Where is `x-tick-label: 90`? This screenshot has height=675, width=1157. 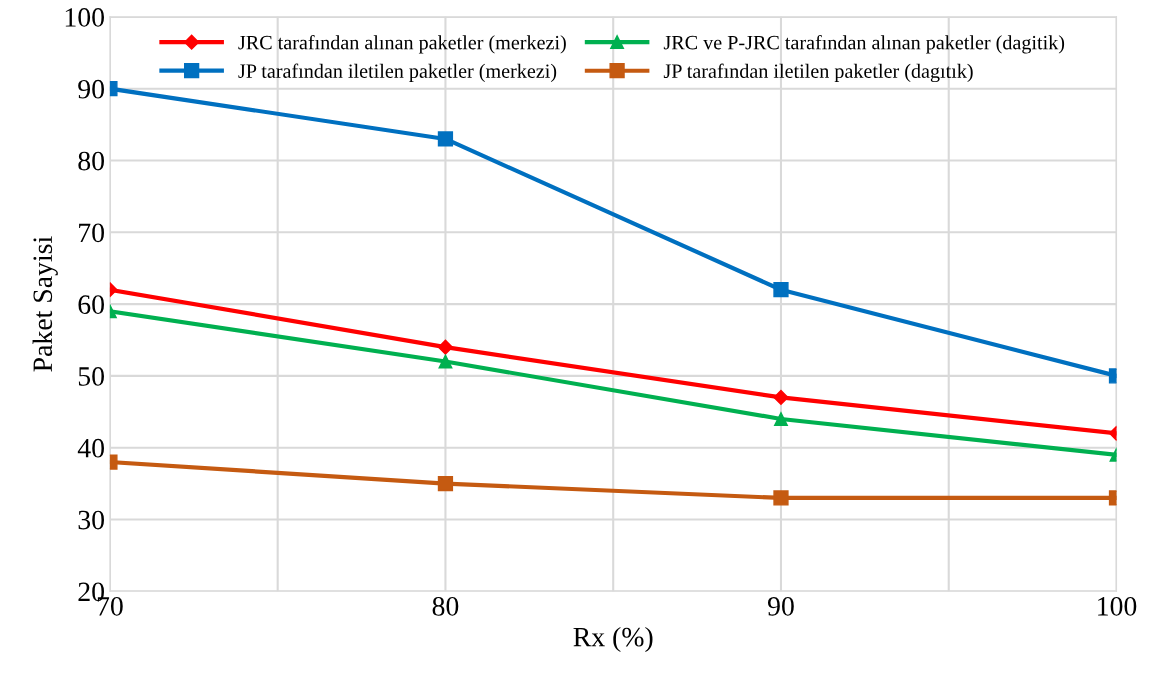
x-tick-label: 90 is located at coordinates (780, 606).